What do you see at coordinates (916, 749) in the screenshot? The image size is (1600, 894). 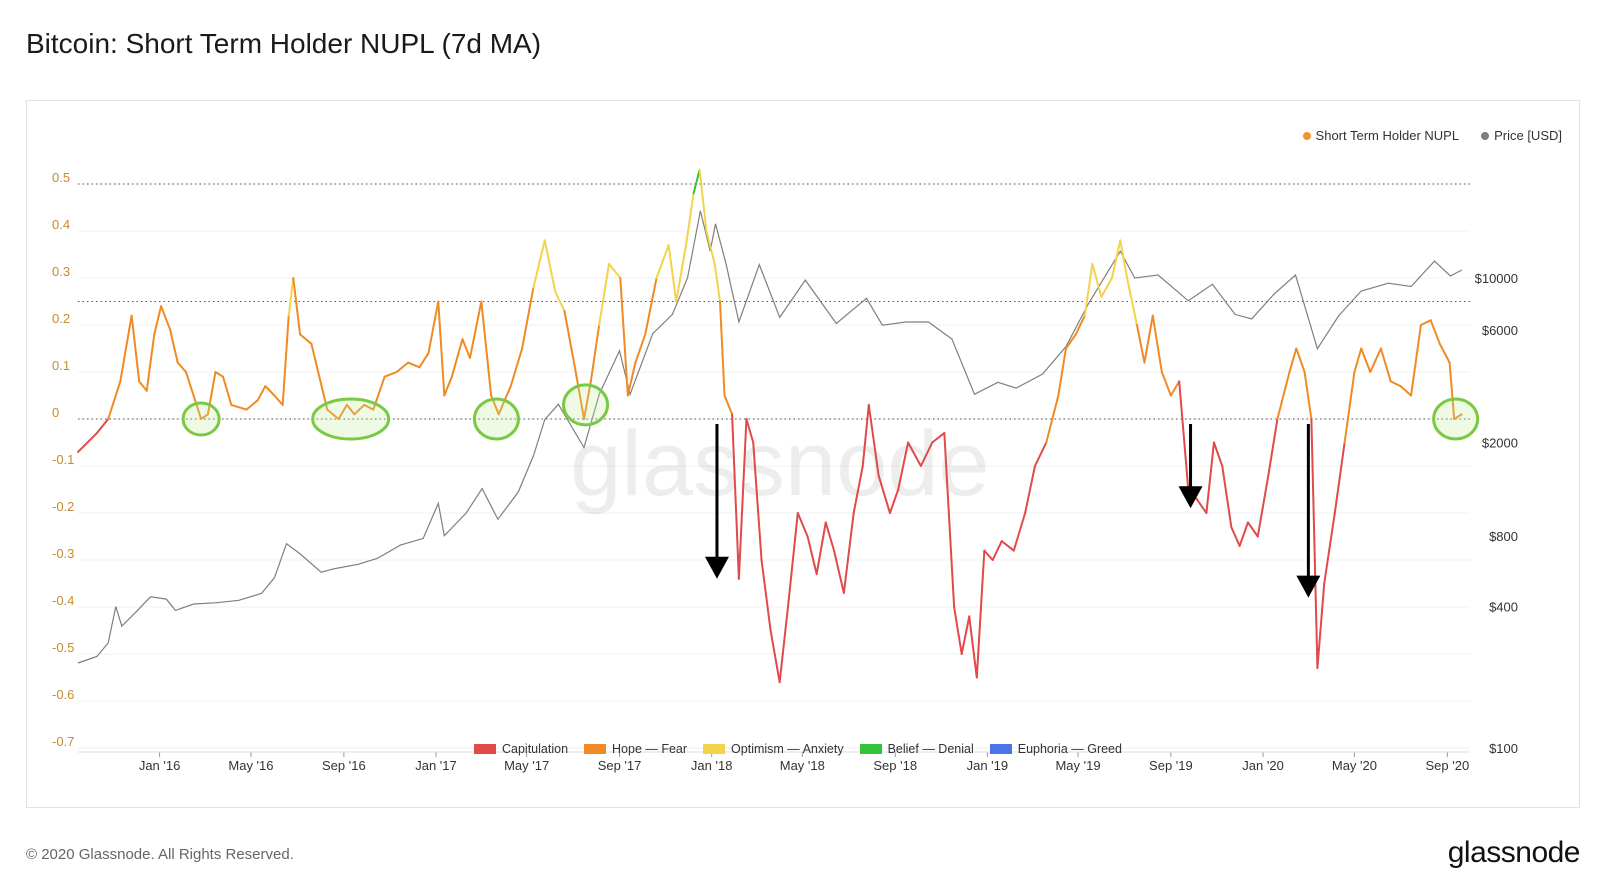 I see `legend-item-belief-denial: Belief — Denial` at bounding box center [916, 749].